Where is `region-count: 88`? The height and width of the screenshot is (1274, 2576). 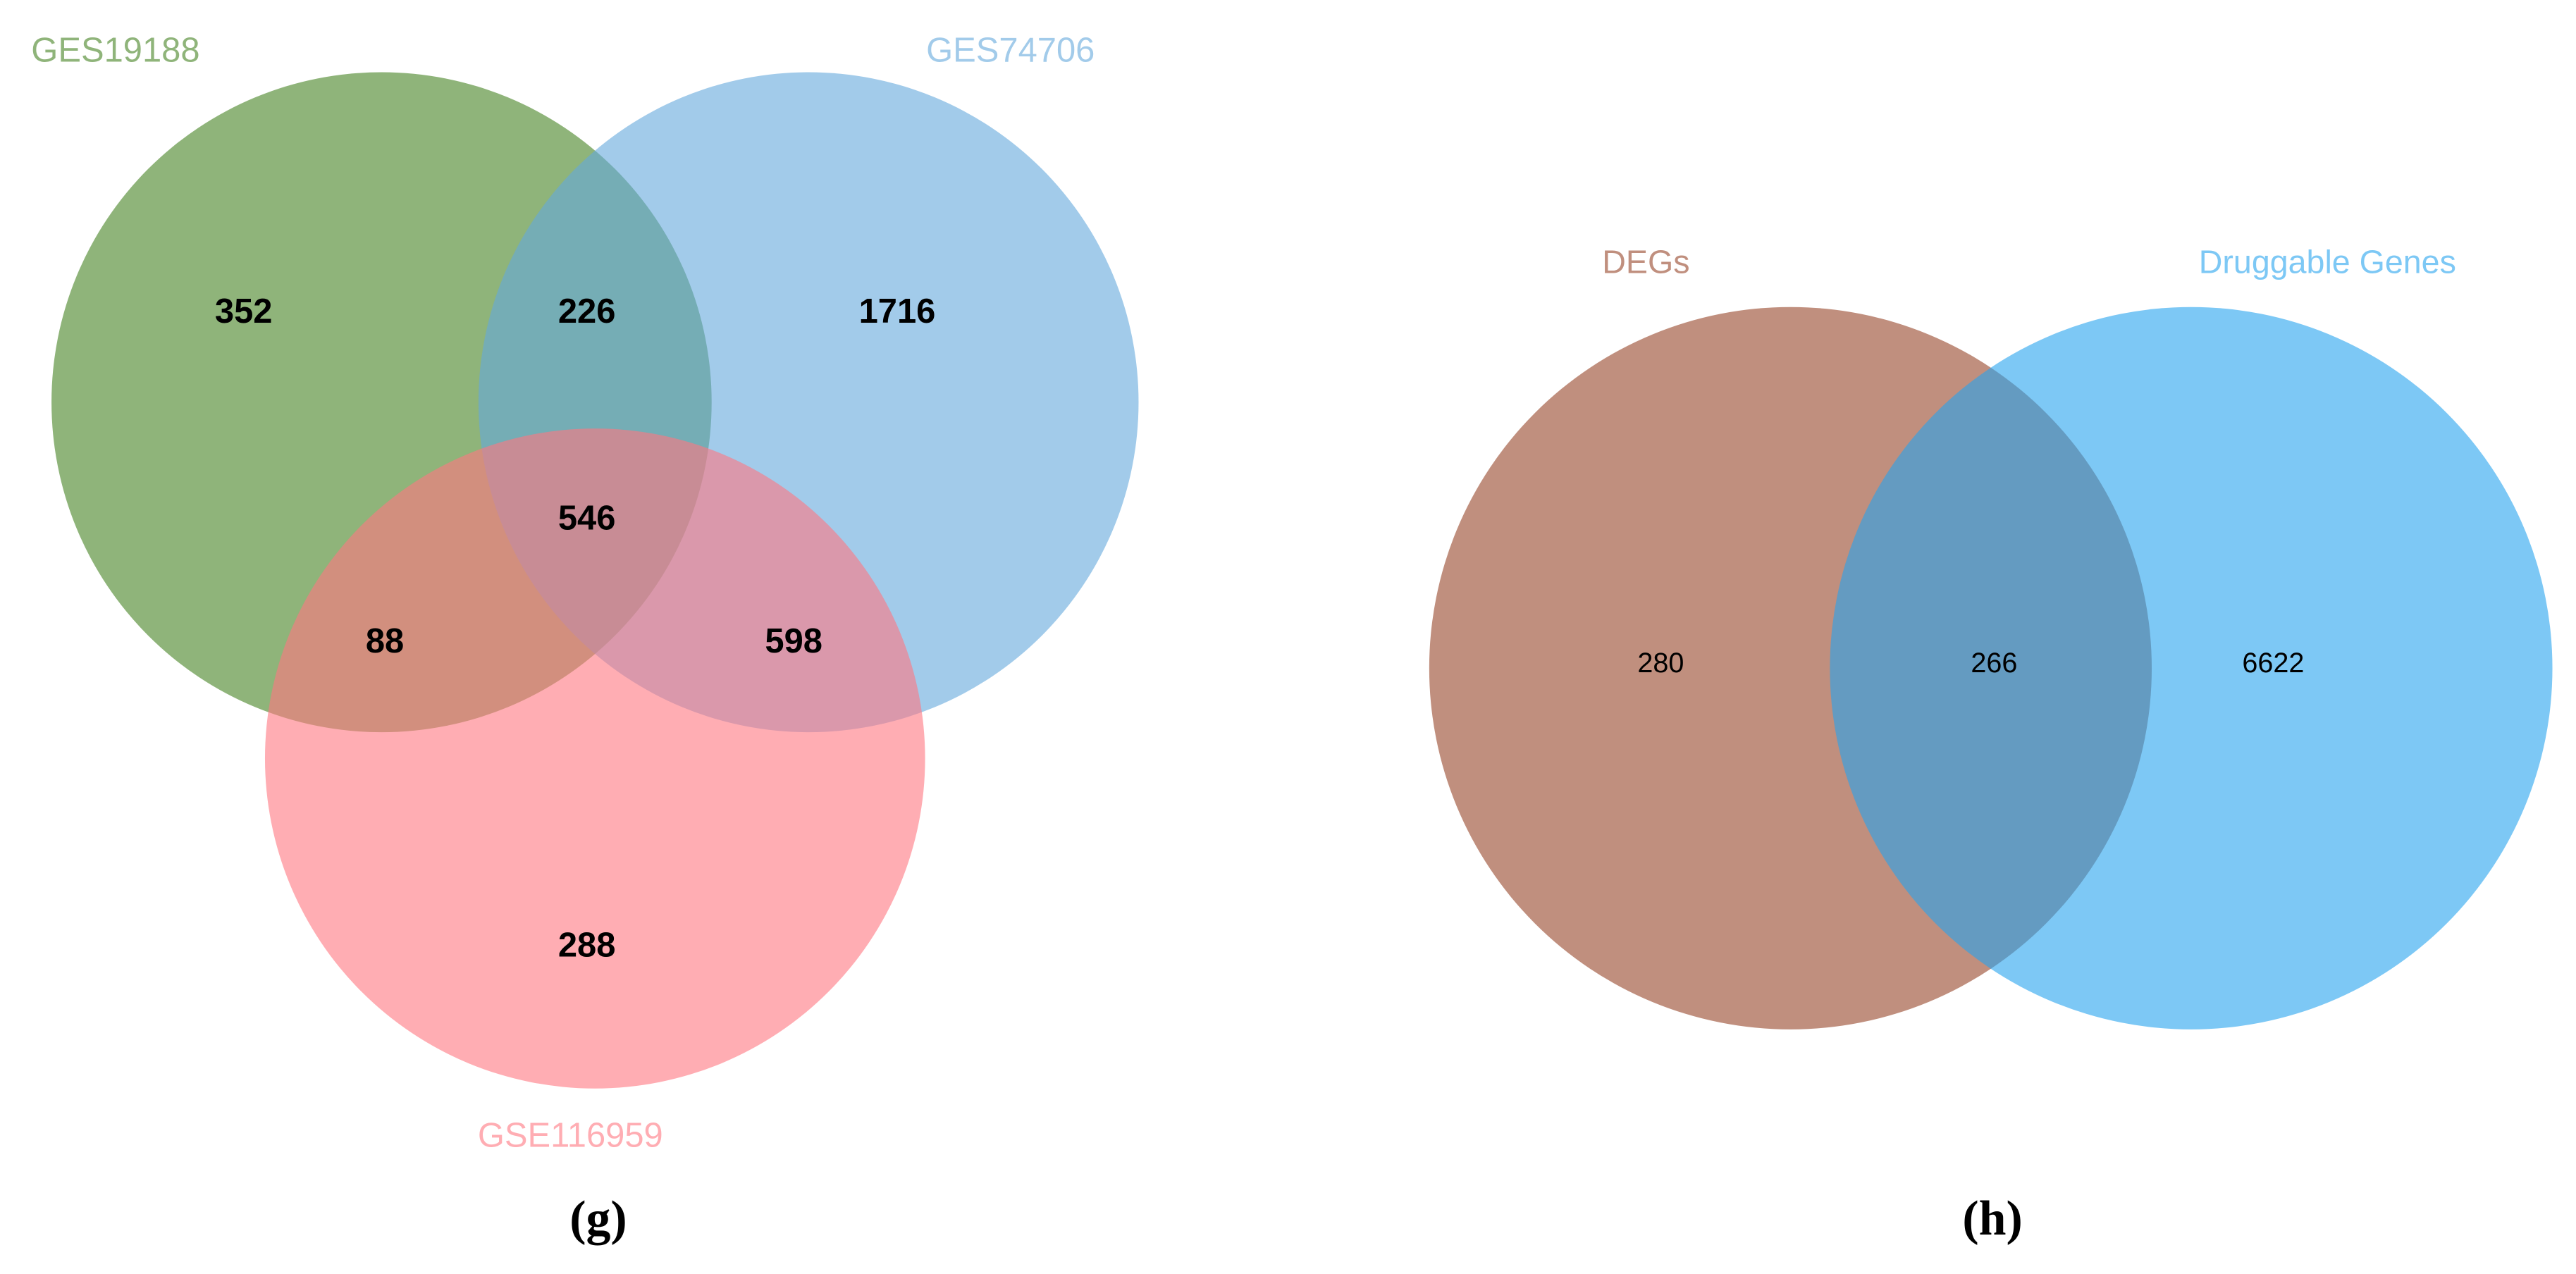
region-count: 88 is located at coordinates (385, 641).